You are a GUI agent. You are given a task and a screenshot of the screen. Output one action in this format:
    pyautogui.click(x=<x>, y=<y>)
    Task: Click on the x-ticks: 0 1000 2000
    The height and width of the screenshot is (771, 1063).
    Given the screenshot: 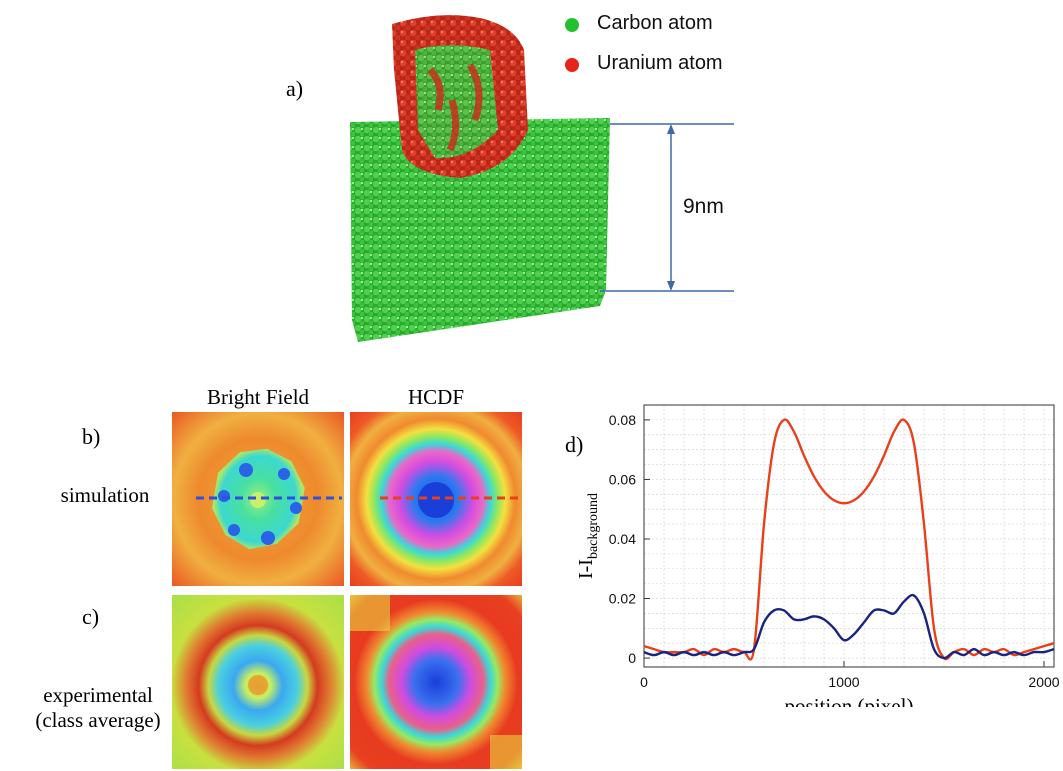 What is the action you would take?
    pyautogui.click(x=850, y=675)
    